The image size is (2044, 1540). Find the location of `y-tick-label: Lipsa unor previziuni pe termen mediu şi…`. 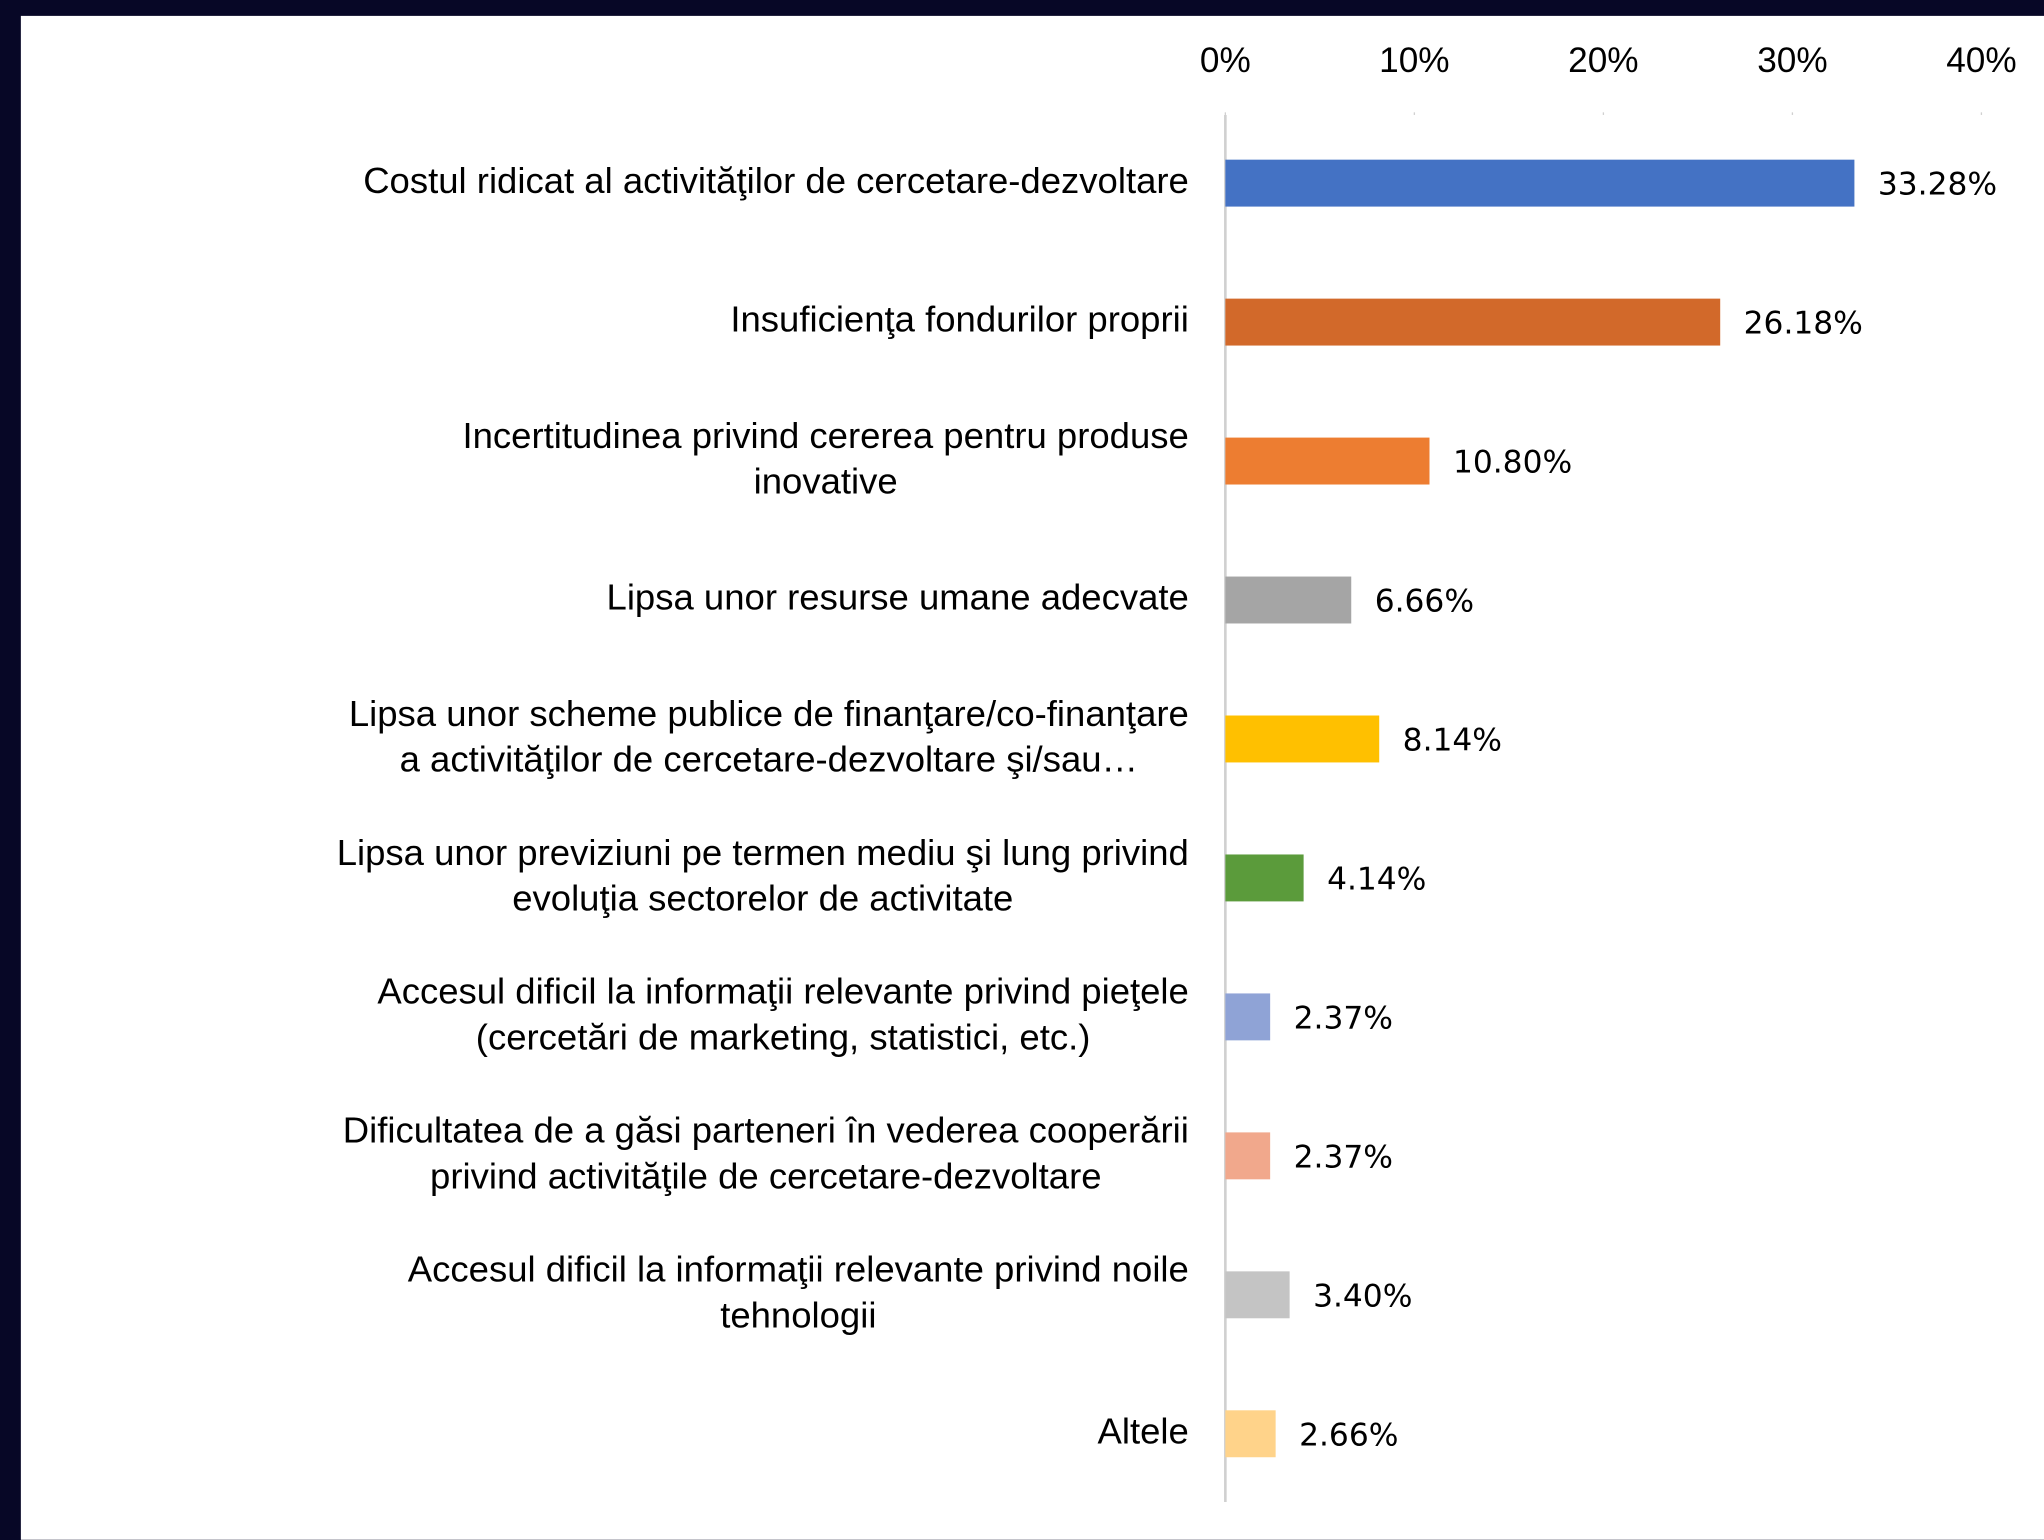

y-tick-label: Lipsa unor previziuni pe termen mediu şi… is located at coordinates (763, 852).